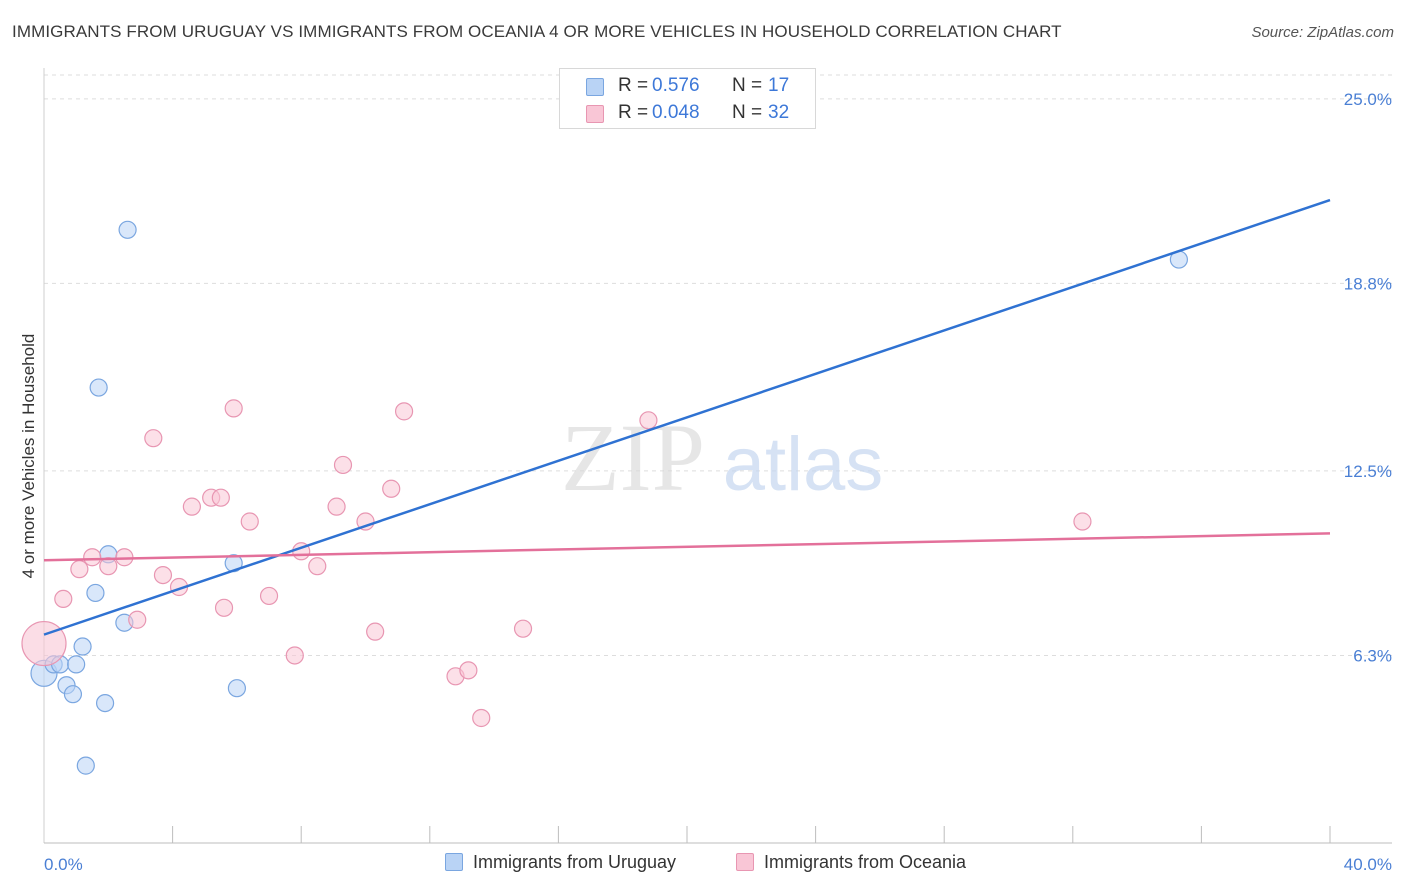 This screenshot has height=892, width=1406. I want to click on trend-line-oceania, so click(687, 547).